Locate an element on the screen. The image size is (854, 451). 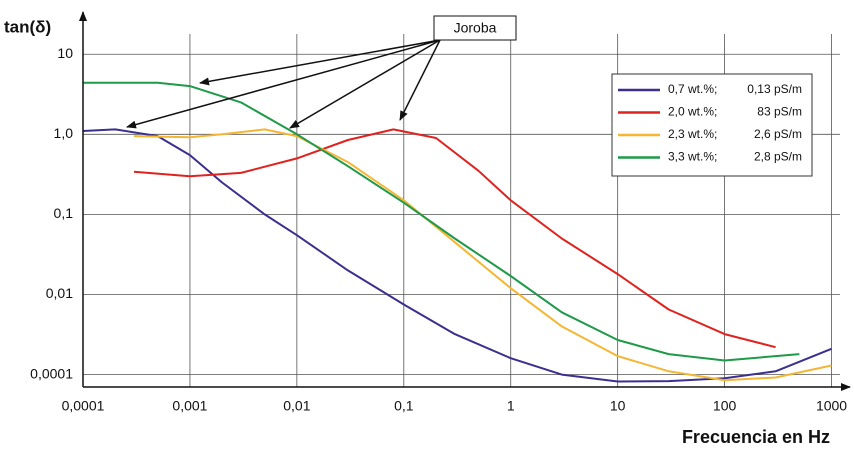
y-tick-label: 10 is located at coordinates (65, 53).